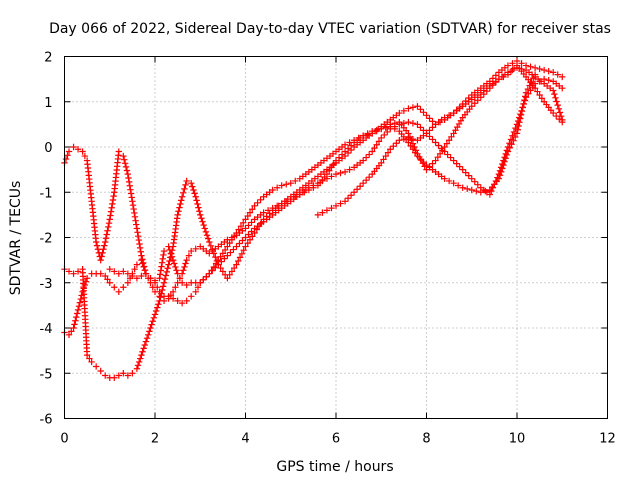 This screenshot has width=640, height=480. What do you see at coordinates (517, 439) in the screenshot?
I see `x-tick-label: 10` at bounding box center [517, 439].